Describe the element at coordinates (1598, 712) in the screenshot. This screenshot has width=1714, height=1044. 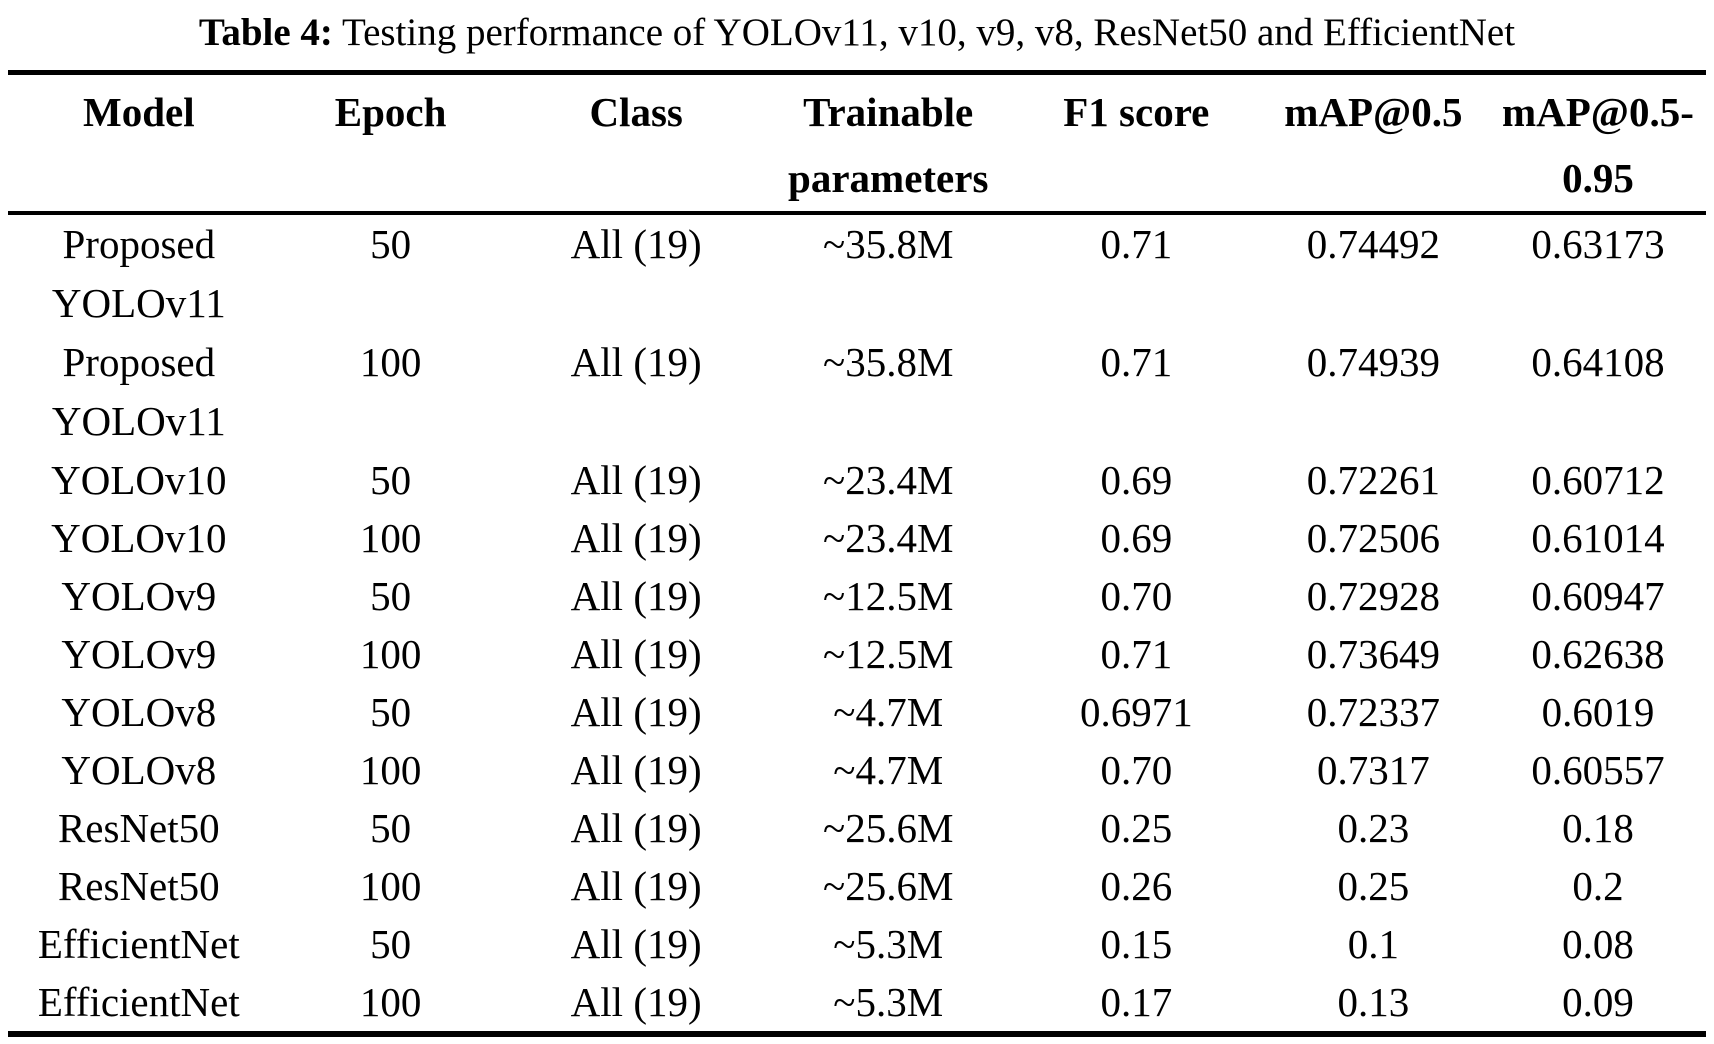
I see `cell-map5095: 0.6019` at that location.